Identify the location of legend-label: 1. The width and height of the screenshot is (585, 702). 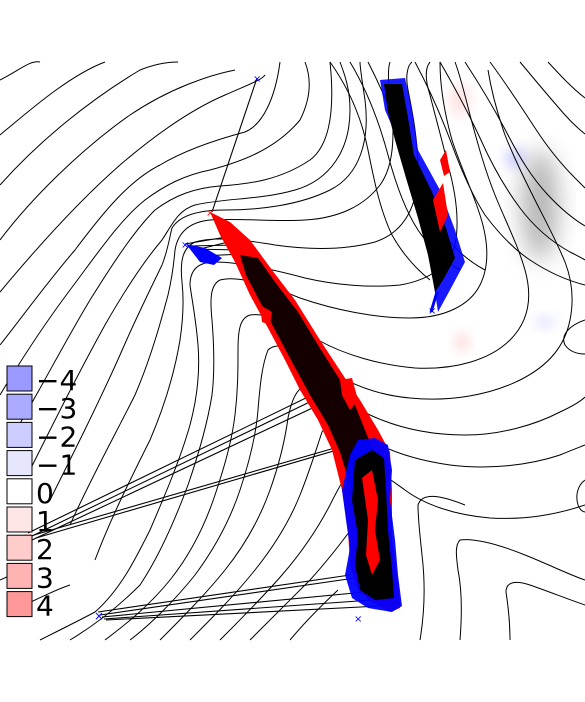
(45, 521).